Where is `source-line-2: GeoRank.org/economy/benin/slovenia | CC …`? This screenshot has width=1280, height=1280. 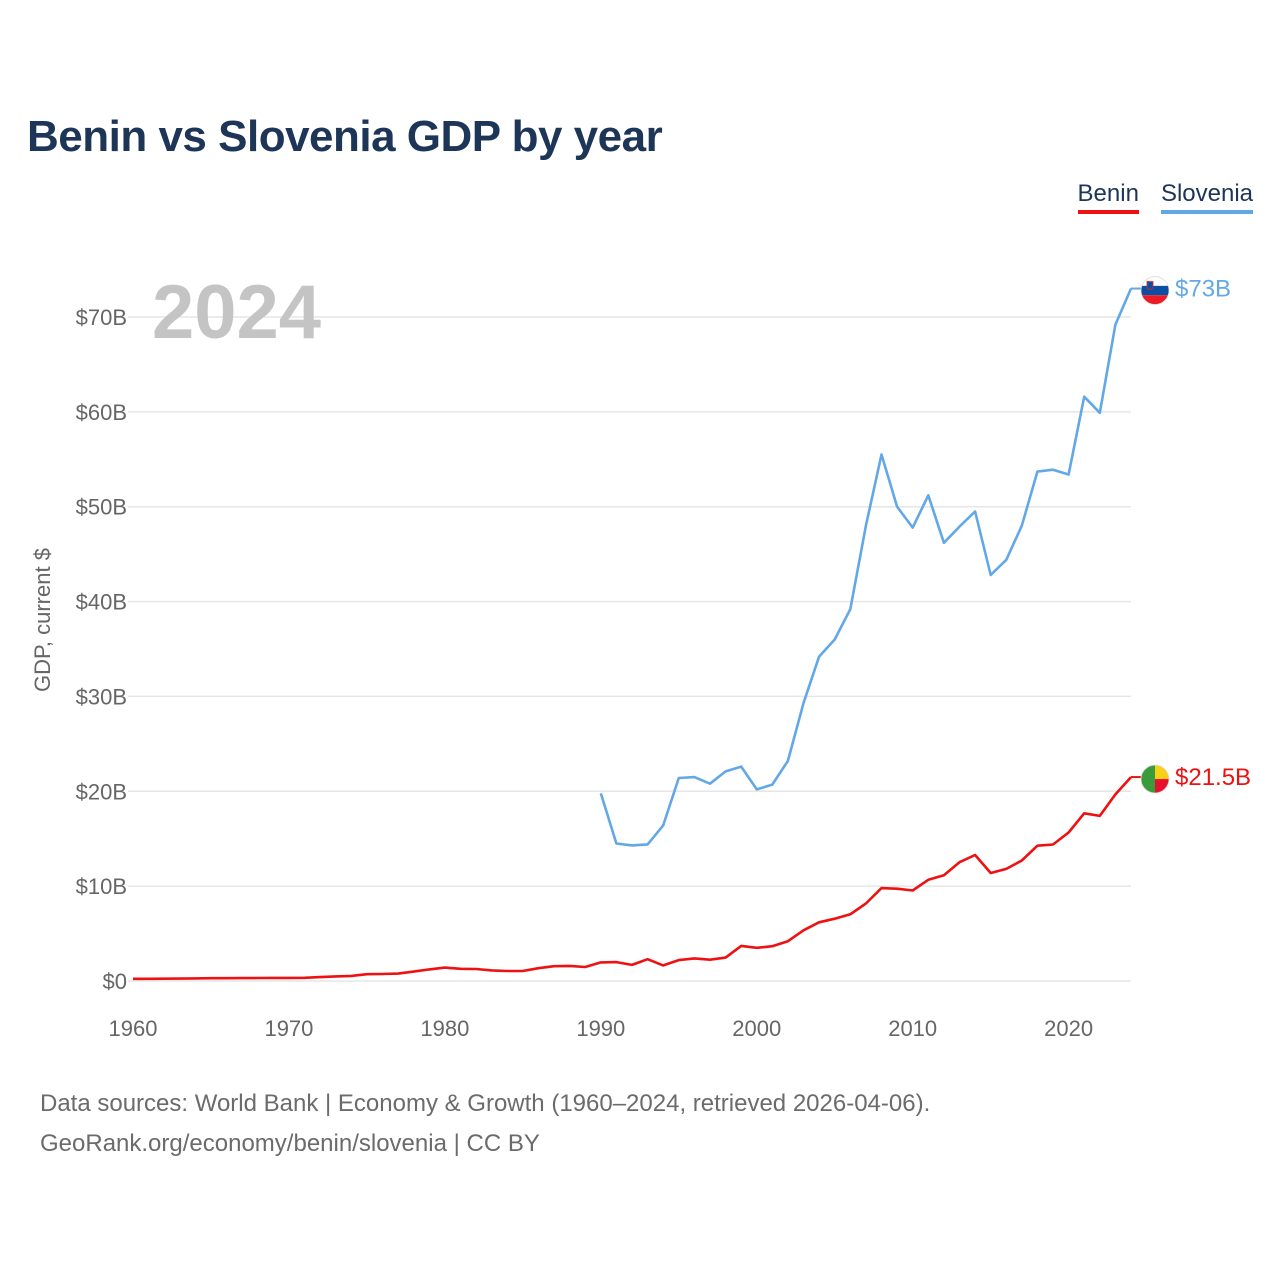 source-line-2: GeoRank.org/economy/benin/slovenia | CC … is located at coordinates (290, 1143).